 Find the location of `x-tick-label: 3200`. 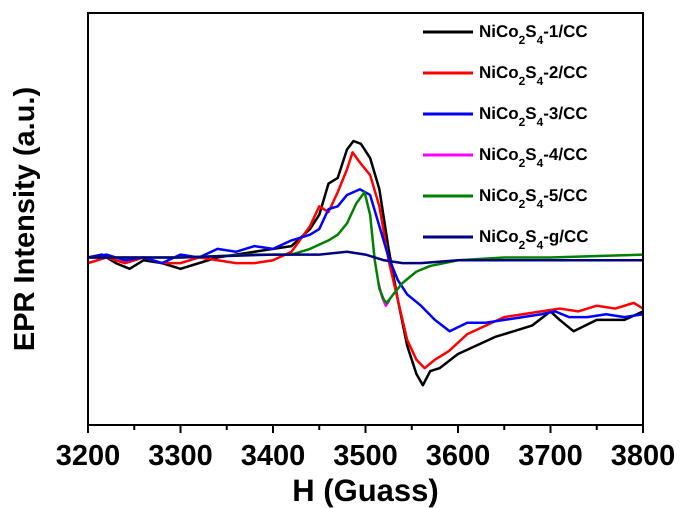

x-tick-label: 3200 is located at coordinates (88, 456).